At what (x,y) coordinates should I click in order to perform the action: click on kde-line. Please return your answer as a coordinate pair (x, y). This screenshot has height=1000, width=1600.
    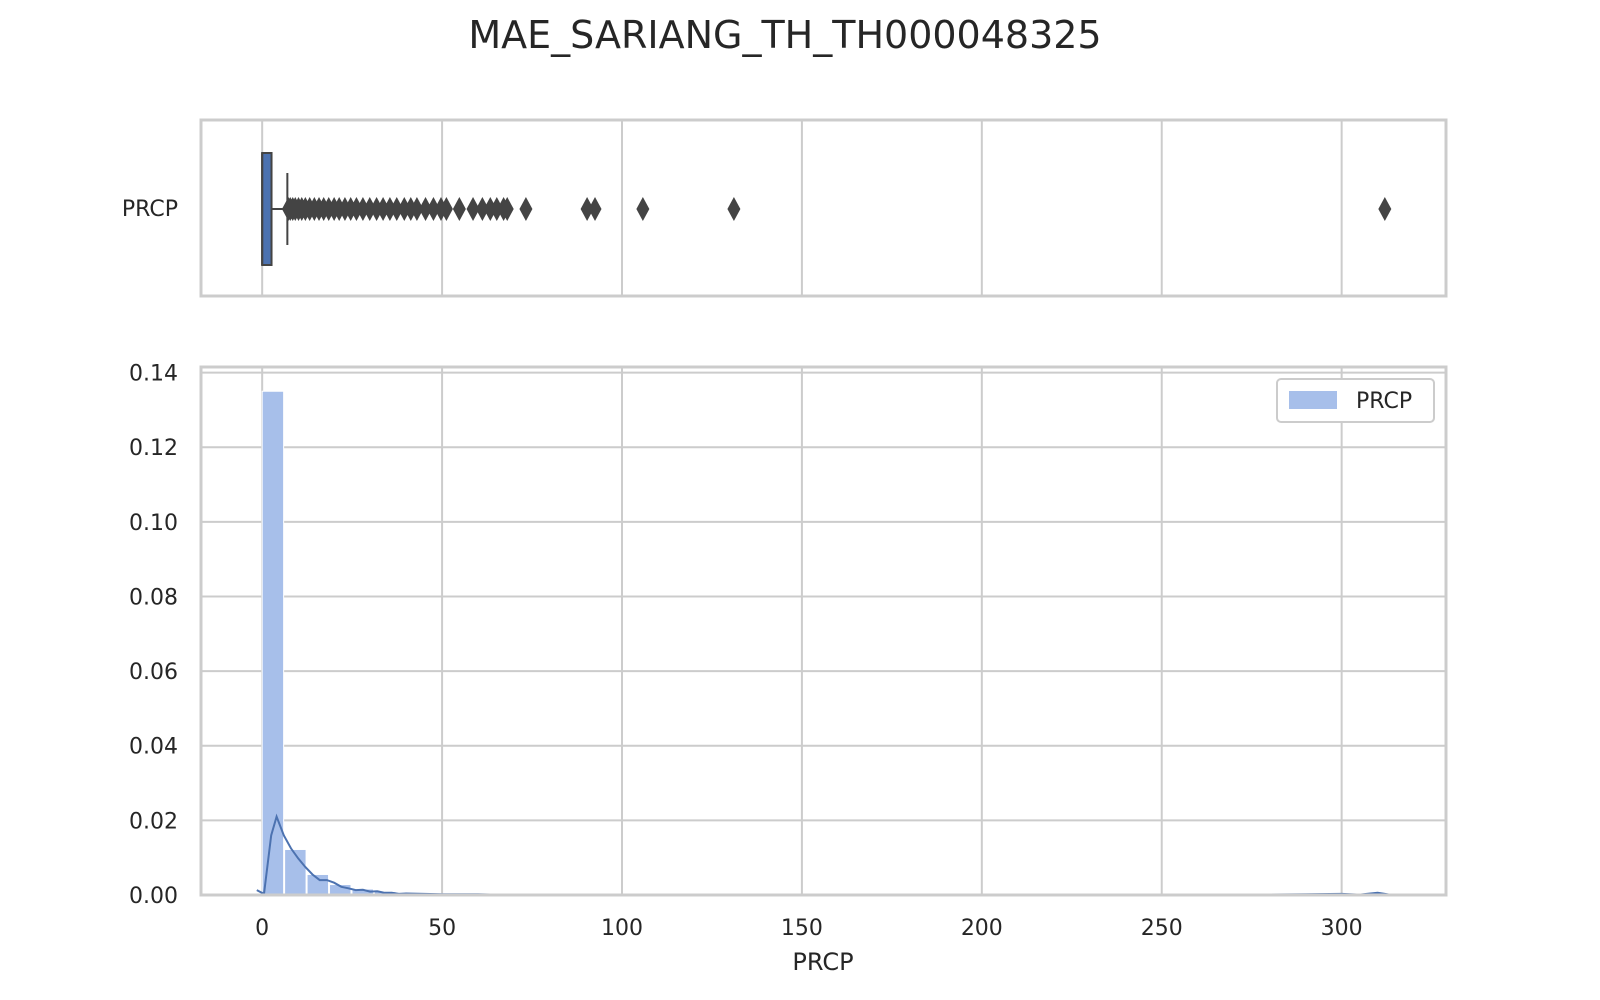
    Looking at the image, I should click on (824, 854).